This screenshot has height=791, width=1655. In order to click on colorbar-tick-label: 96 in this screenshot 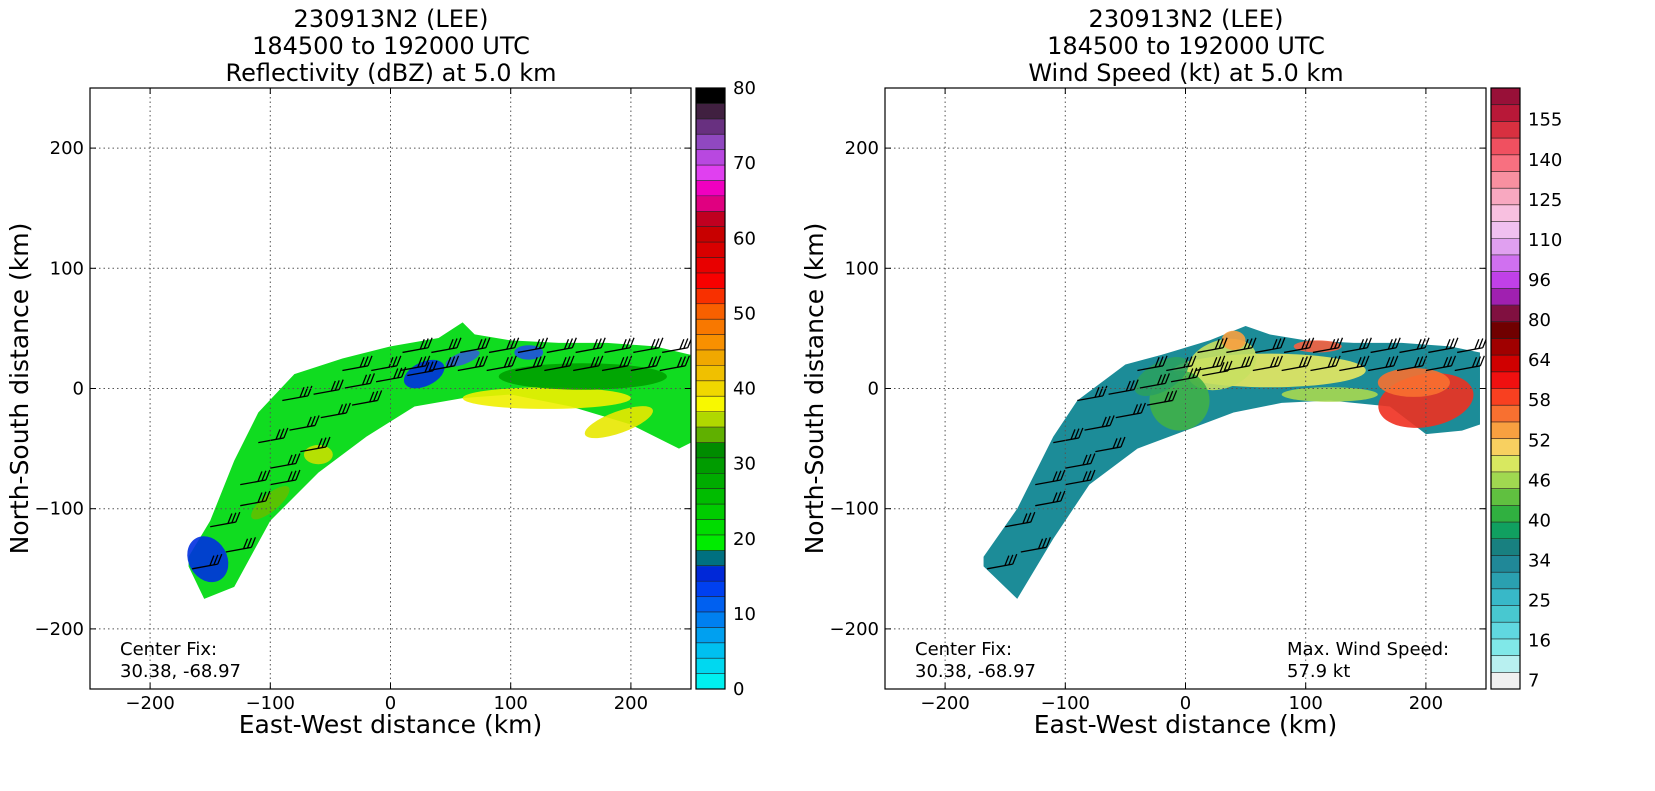, I will do `click(1539, 280)`.